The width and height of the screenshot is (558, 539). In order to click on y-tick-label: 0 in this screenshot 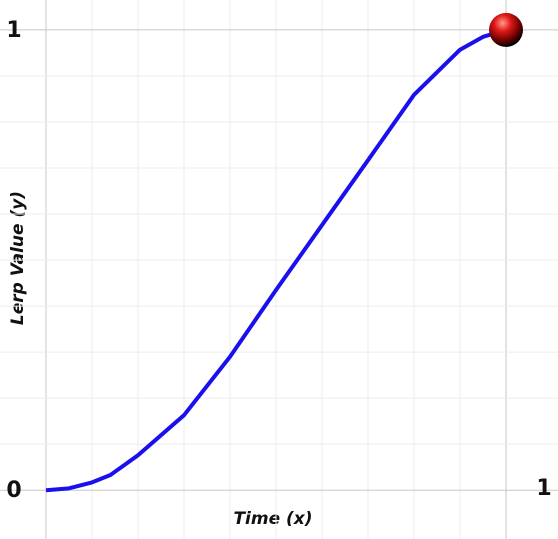, I will do `click(13, 490)`.